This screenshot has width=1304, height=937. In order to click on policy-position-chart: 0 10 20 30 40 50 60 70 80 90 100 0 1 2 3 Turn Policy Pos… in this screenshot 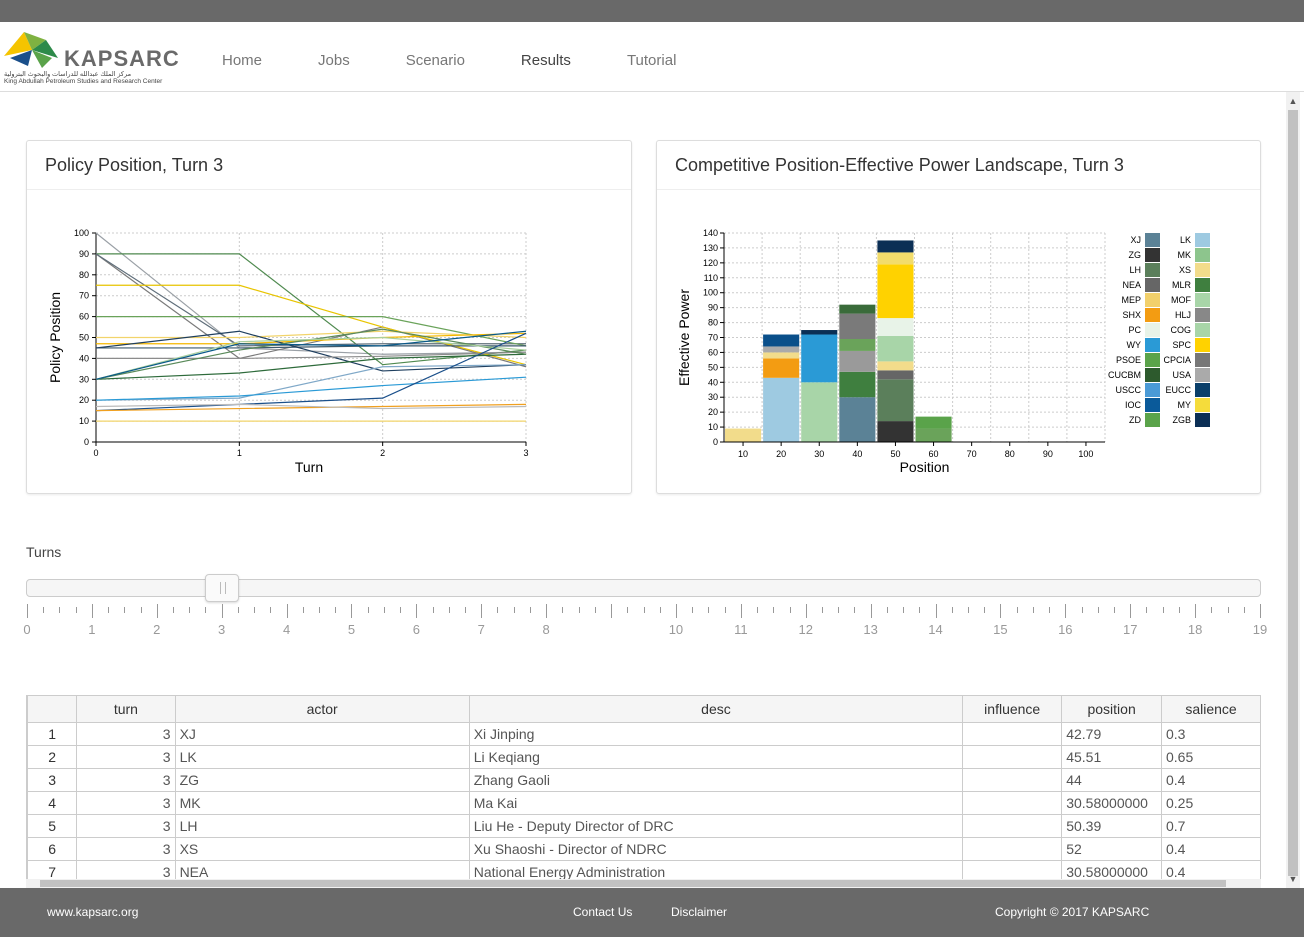, I will do `click(288, 351)`.